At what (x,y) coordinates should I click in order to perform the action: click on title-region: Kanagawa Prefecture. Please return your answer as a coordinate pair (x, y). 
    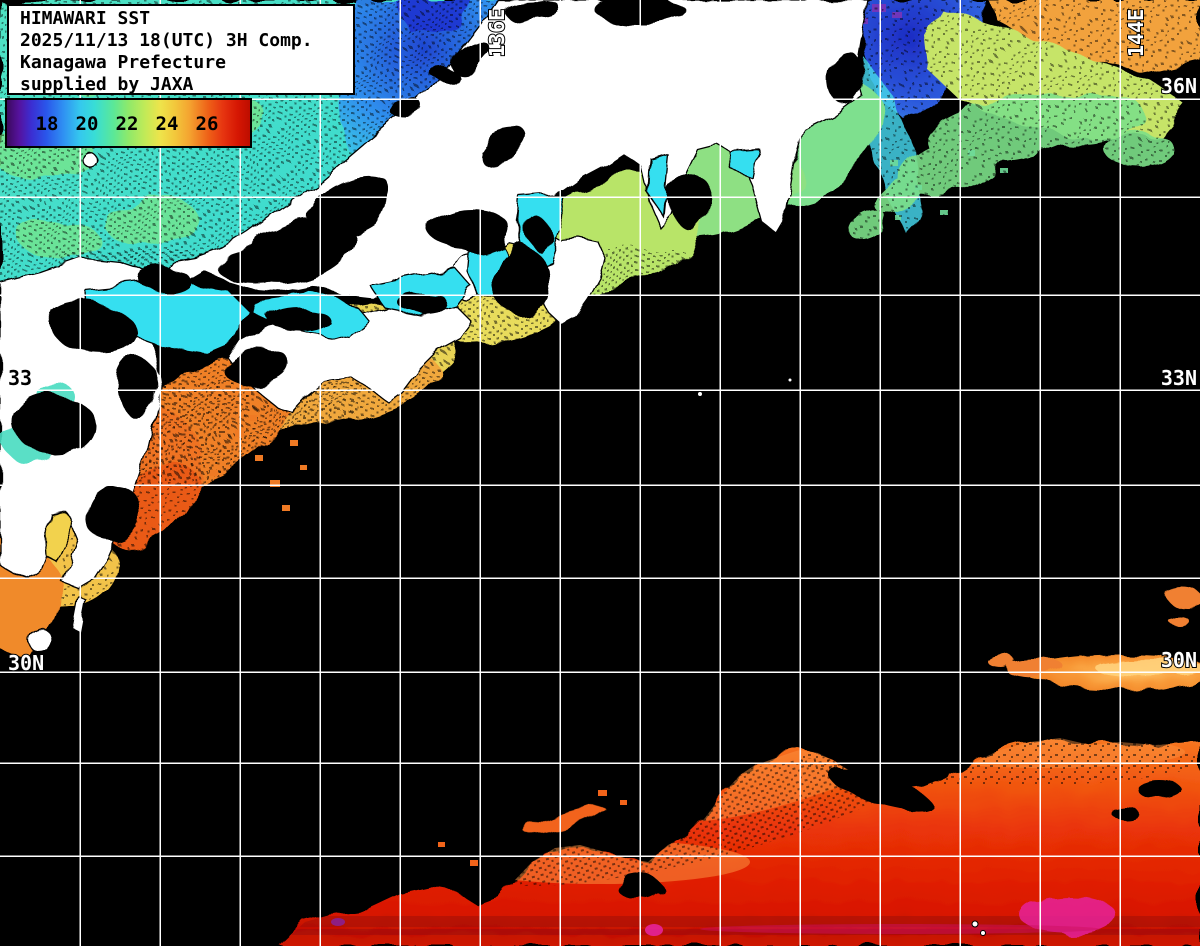
    Looking at the image, I should click on (123, 62).